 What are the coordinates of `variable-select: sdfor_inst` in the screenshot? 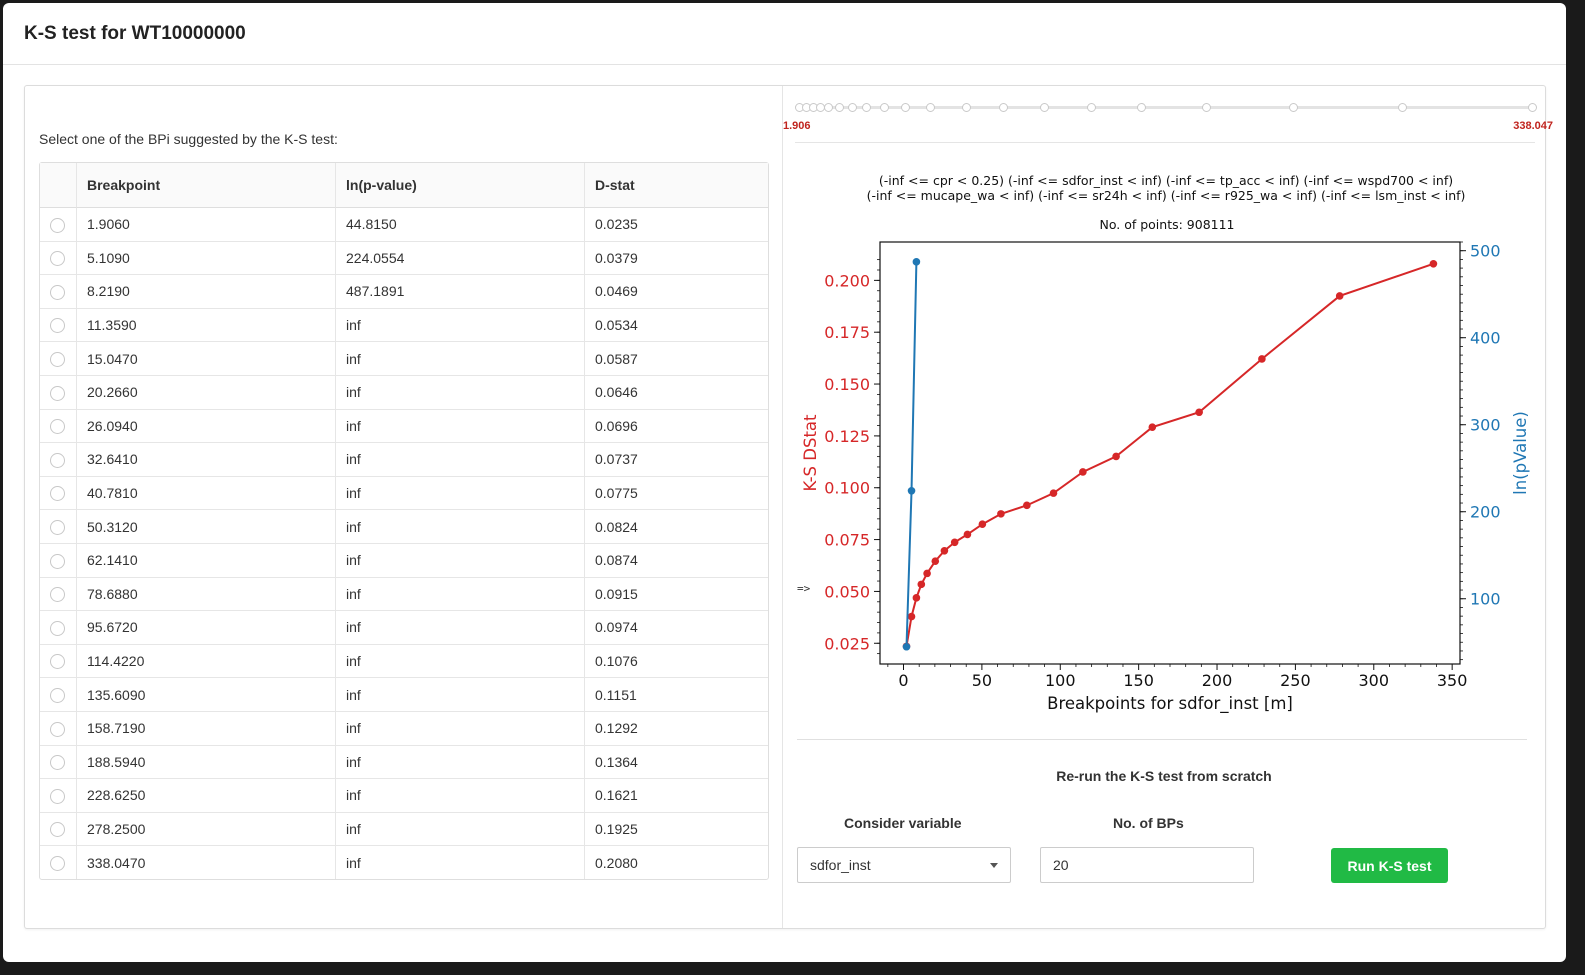 It's located at (904, 865).